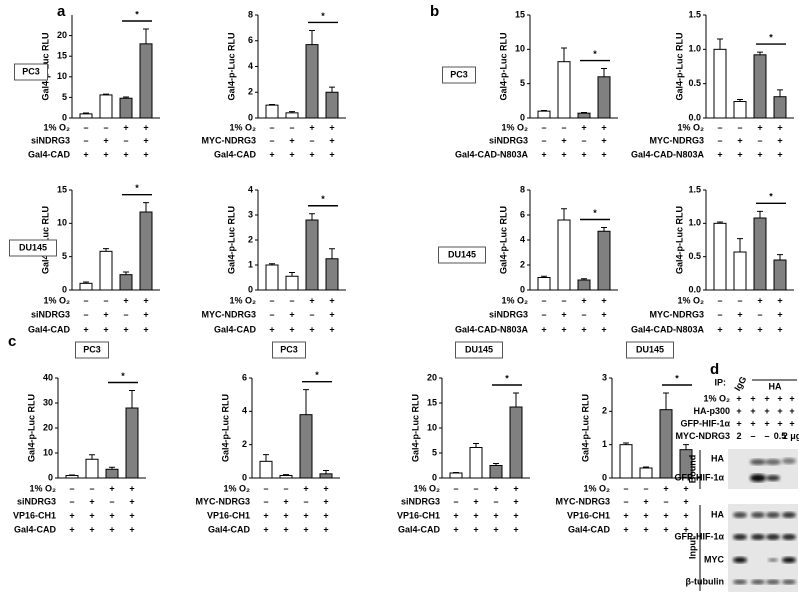 The width and height of the screenshot is (799, 595). Describe the element at coordinates (763, 469) in the screenshot. I see `blot-strip` at that location.